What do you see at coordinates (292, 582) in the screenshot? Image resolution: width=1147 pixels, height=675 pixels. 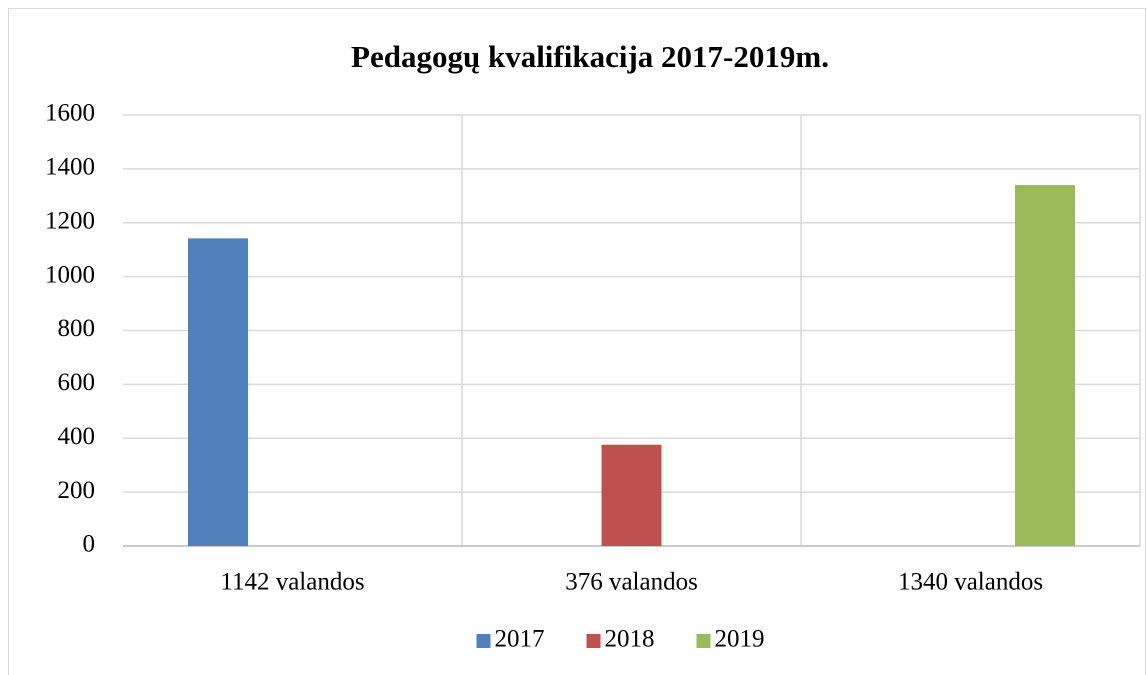 I see `x-tick-label: 1142 valandos` at bounding box center [292, 582].